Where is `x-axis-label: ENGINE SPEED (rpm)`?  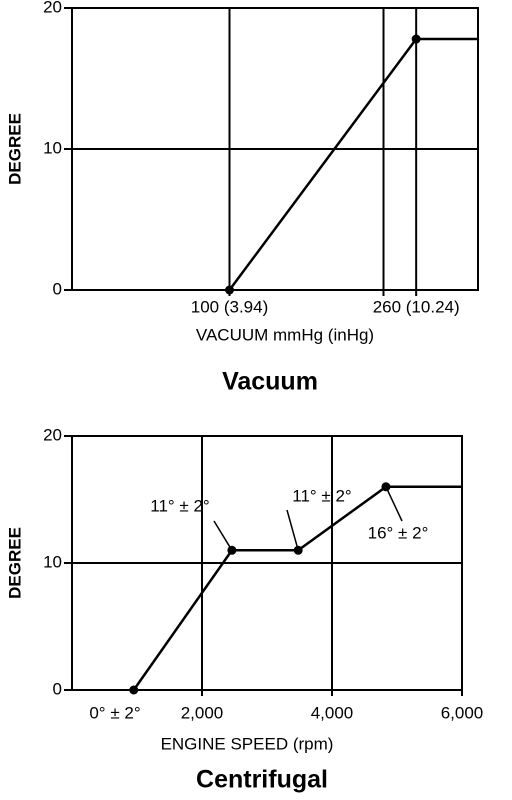
x-axis-label: ENGINE SPEED (rpm) is located at coordinates (247, 743).